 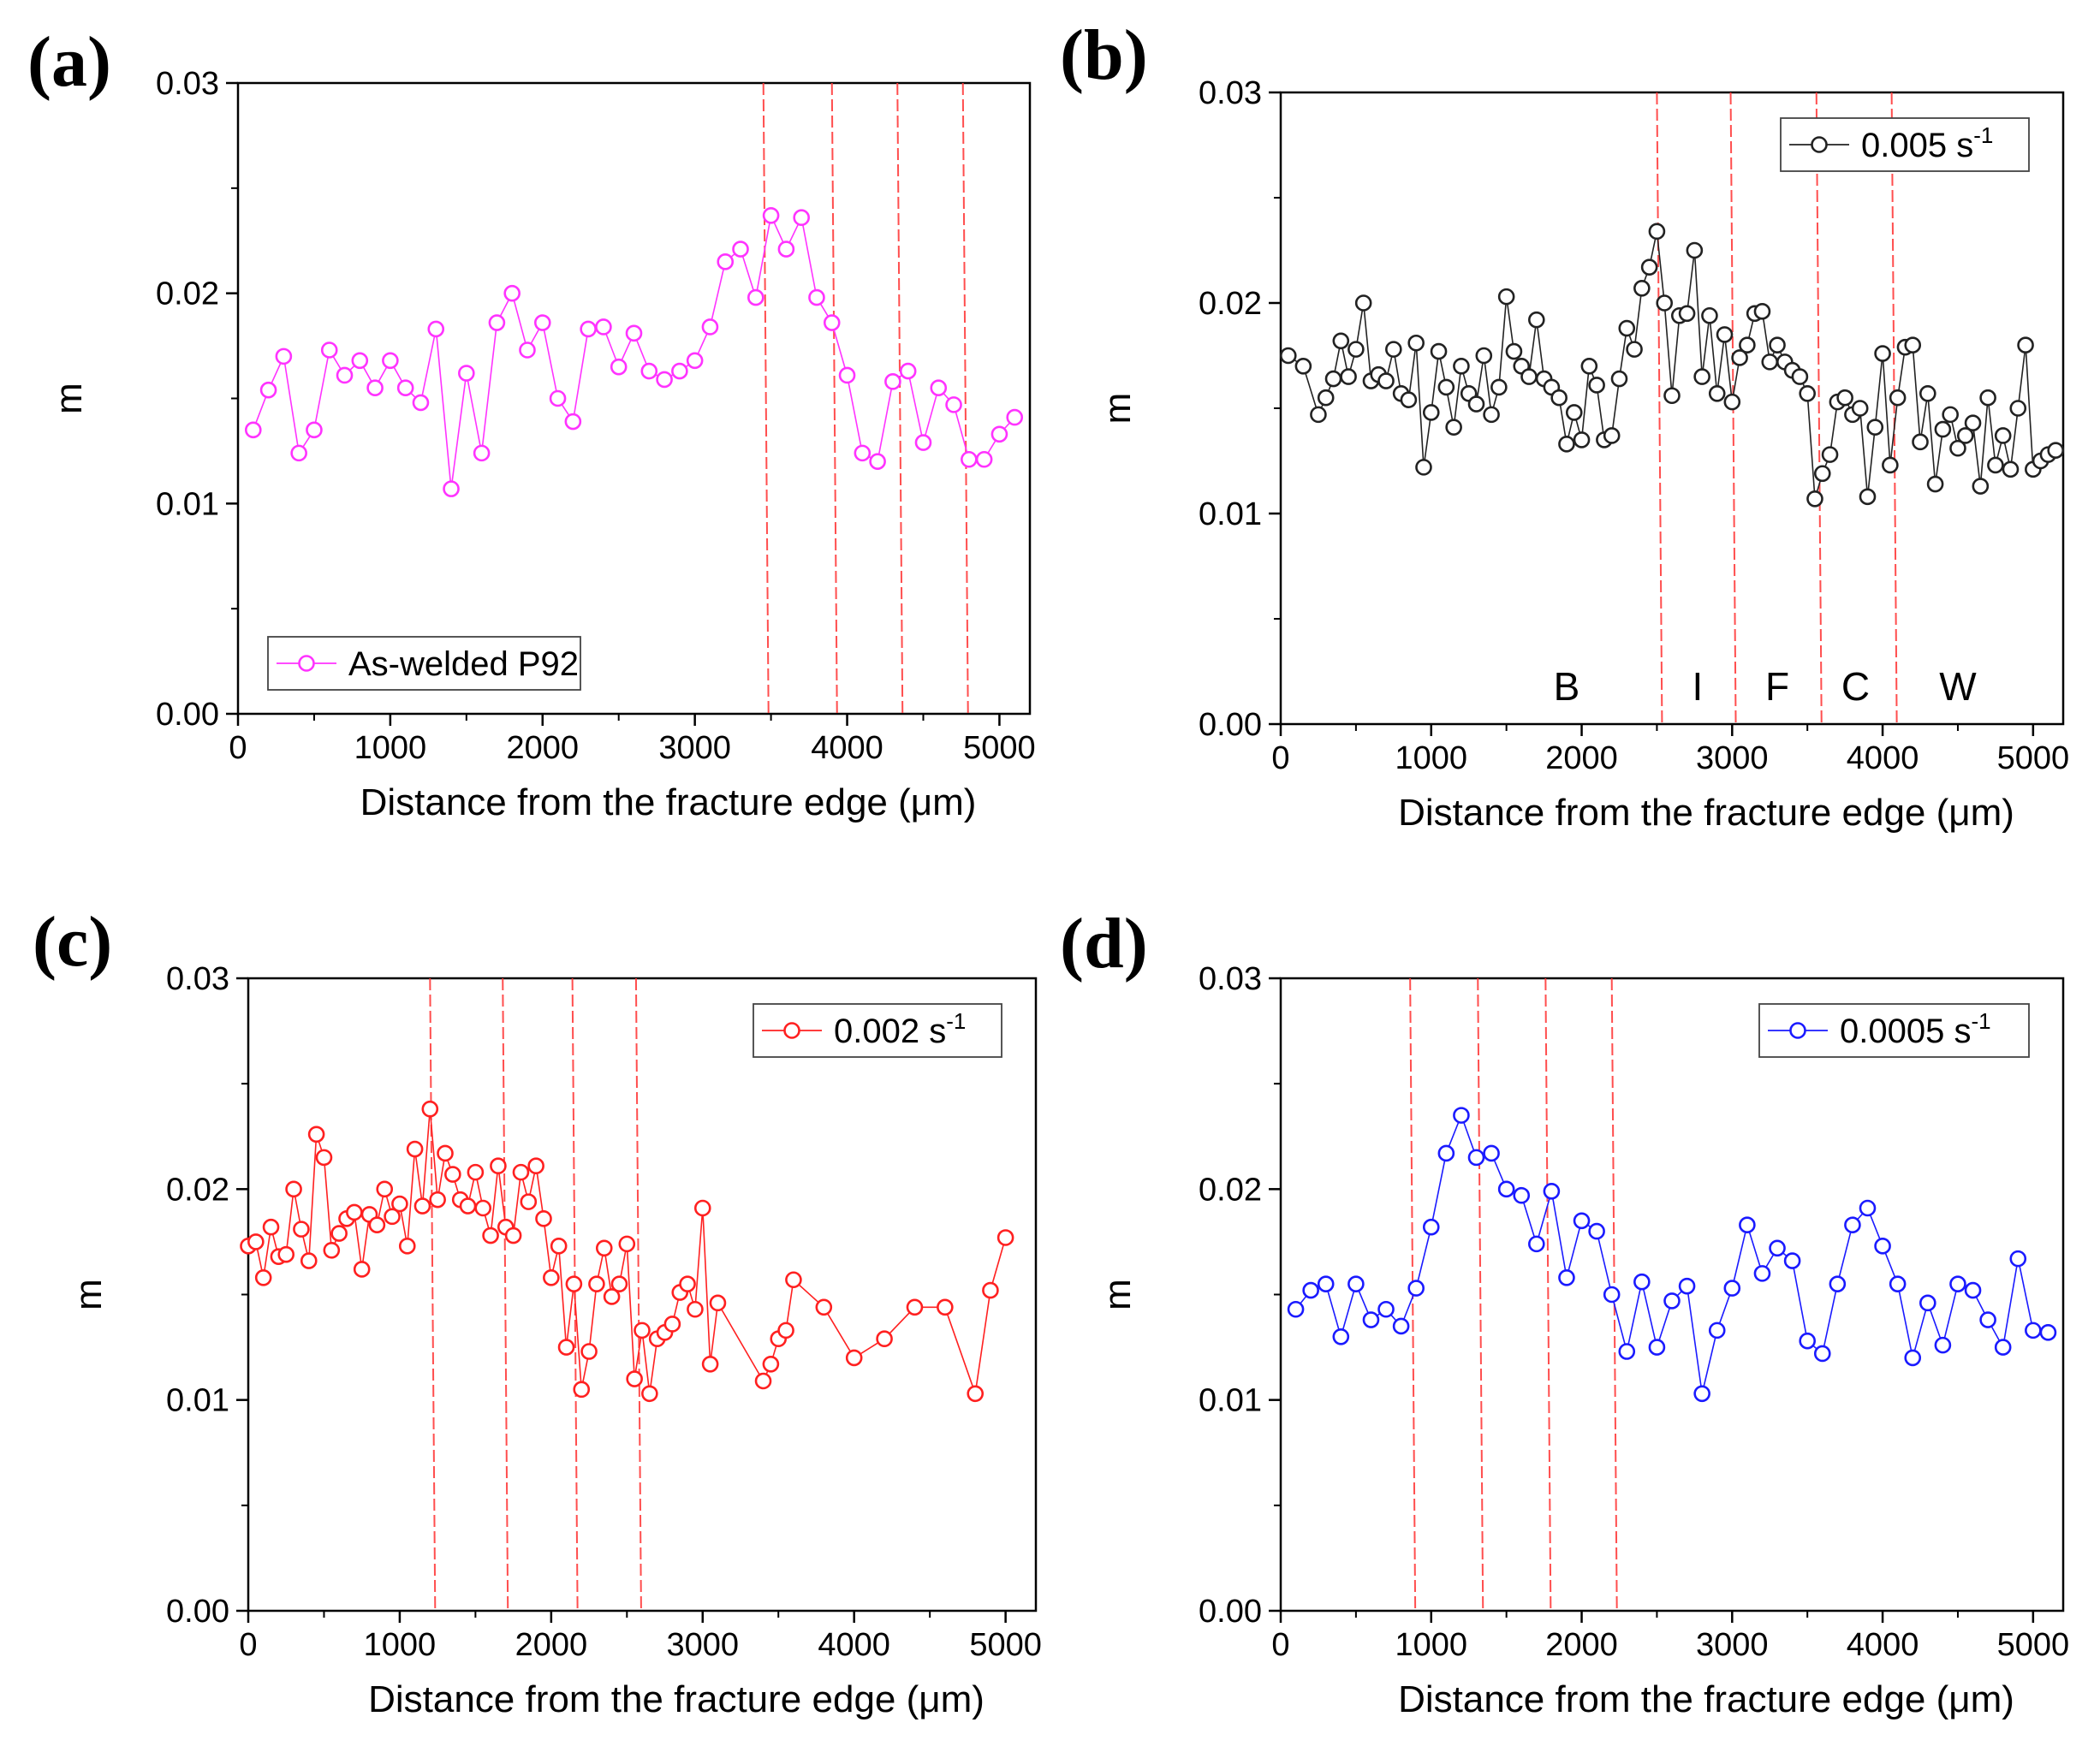 I want to click on y-tick-label: 0.02, so click(x=1230, y=304).